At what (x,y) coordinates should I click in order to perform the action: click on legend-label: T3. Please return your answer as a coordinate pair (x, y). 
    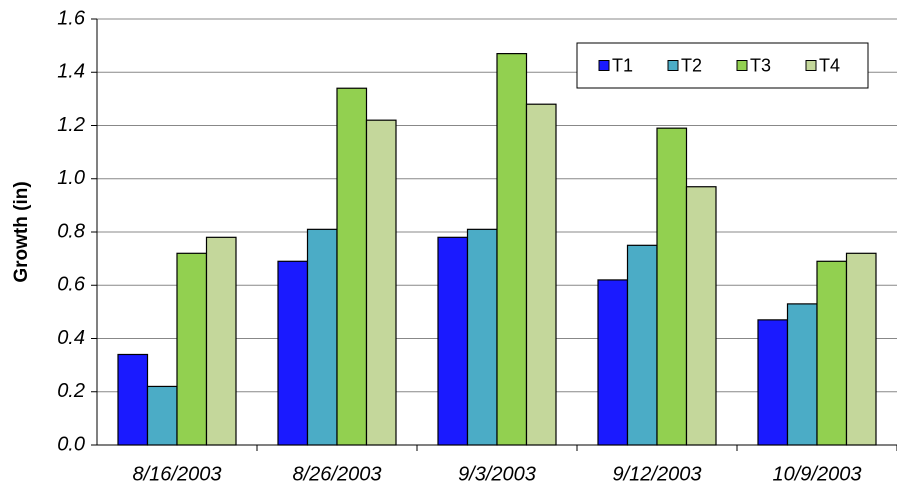
    Looking at the image, I should click on (760, 65).